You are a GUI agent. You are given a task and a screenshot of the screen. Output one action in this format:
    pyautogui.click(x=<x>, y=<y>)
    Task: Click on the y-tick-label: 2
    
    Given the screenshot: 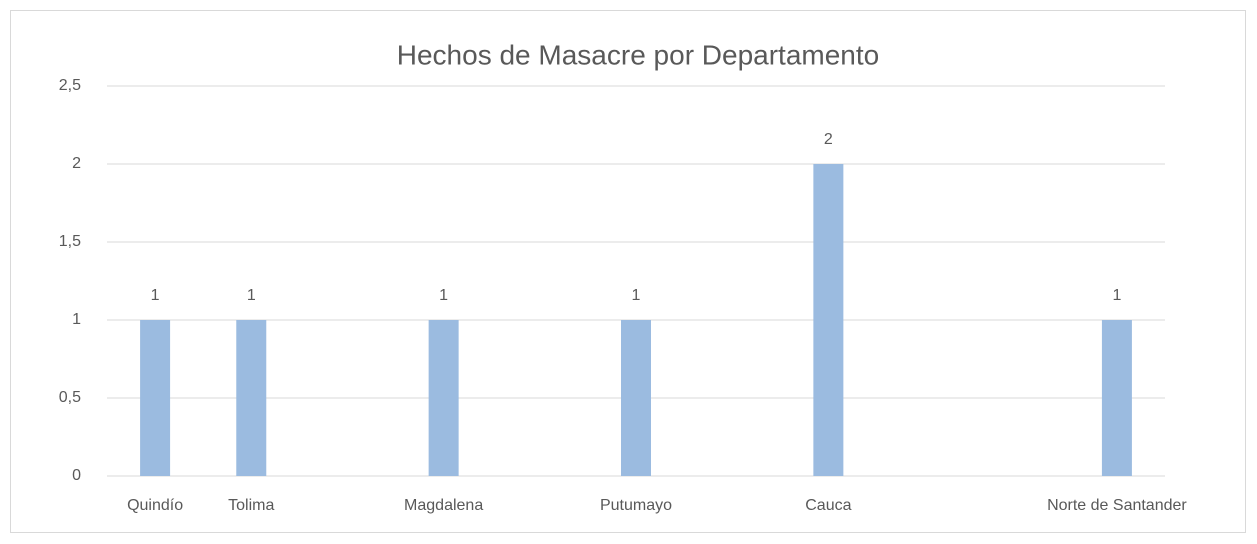 What is the action you would take?
    pyautogui.click(x=76, y=163)
    